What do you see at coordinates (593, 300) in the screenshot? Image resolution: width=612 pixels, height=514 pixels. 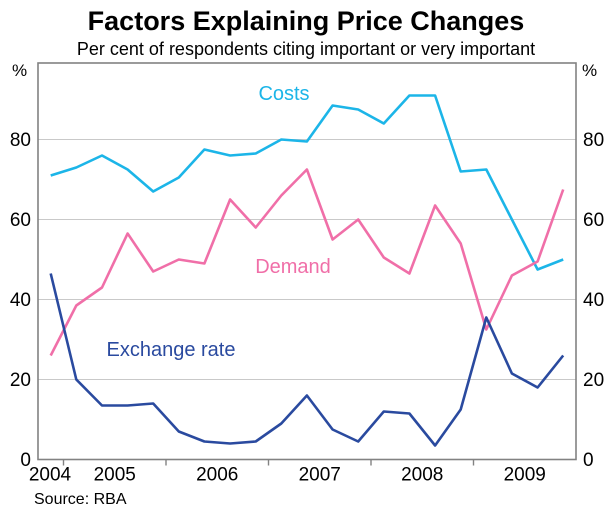 I see `y-label-right-40: 40` at bounding box center [593, 300].